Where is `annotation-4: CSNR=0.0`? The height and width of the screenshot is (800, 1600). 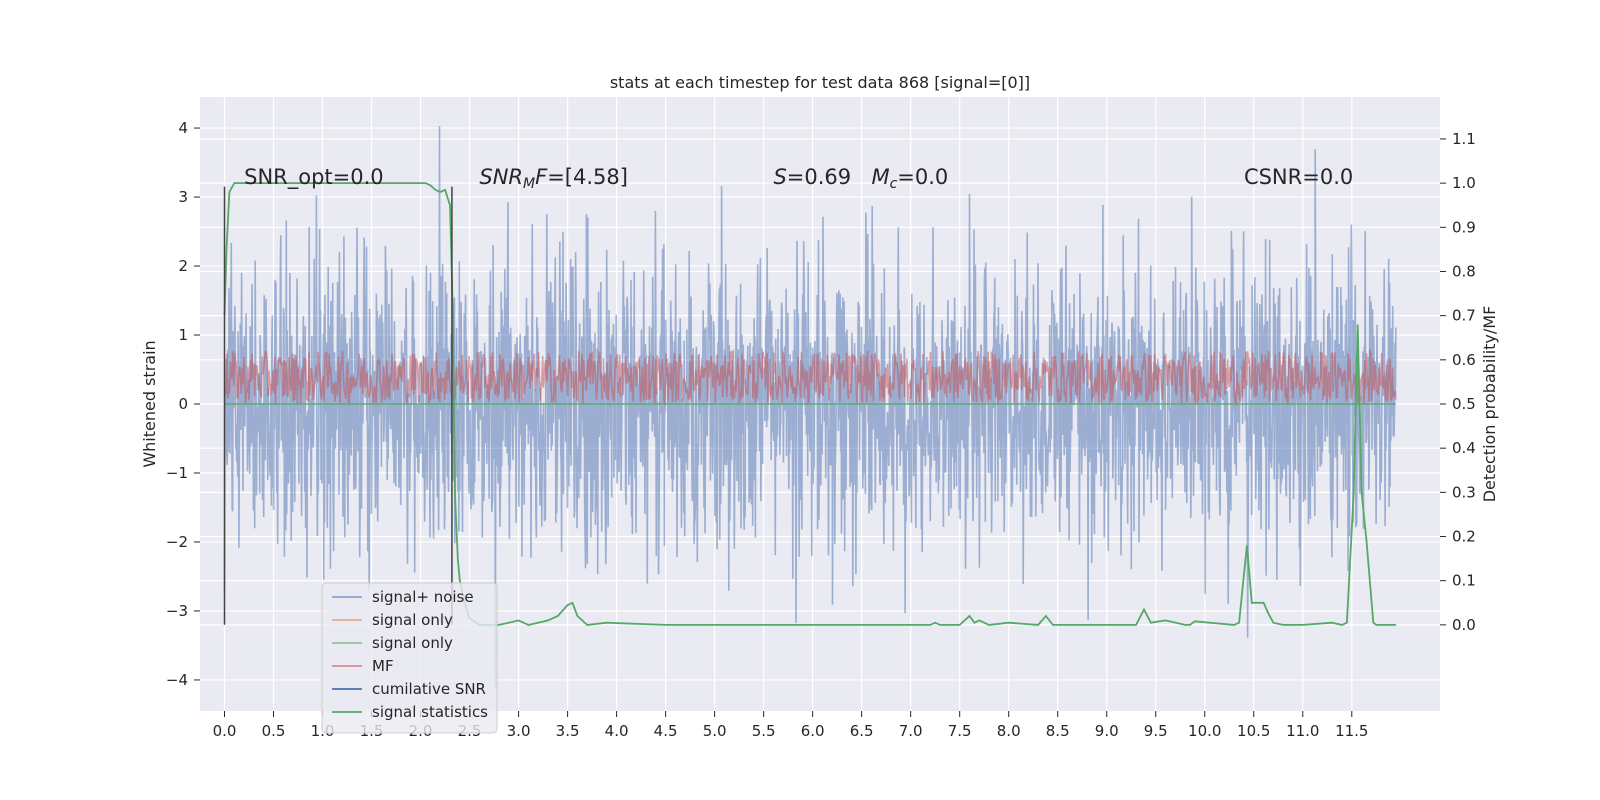
annotation-4: CSNR=0.0 is located at coordinates (1298, 177).